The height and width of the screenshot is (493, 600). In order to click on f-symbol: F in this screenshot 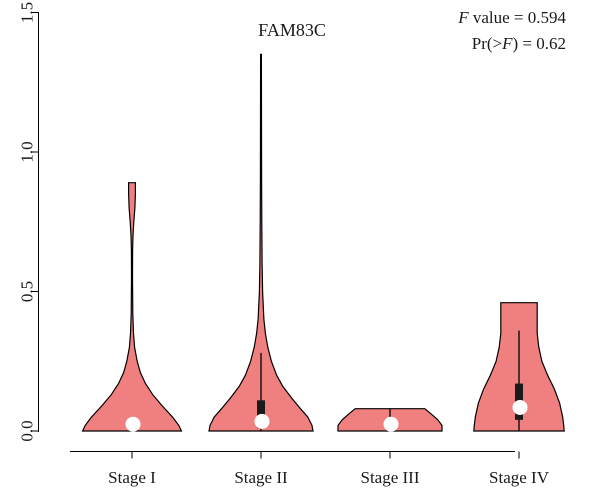, I will do `click(463, 17)`.